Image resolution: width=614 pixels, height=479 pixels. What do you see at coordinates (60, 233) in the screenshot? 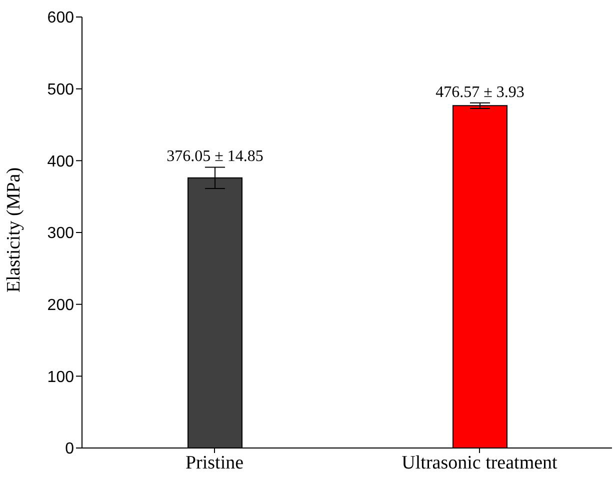
I see `y-tick-label: 300` at bounding box center [60, 233].